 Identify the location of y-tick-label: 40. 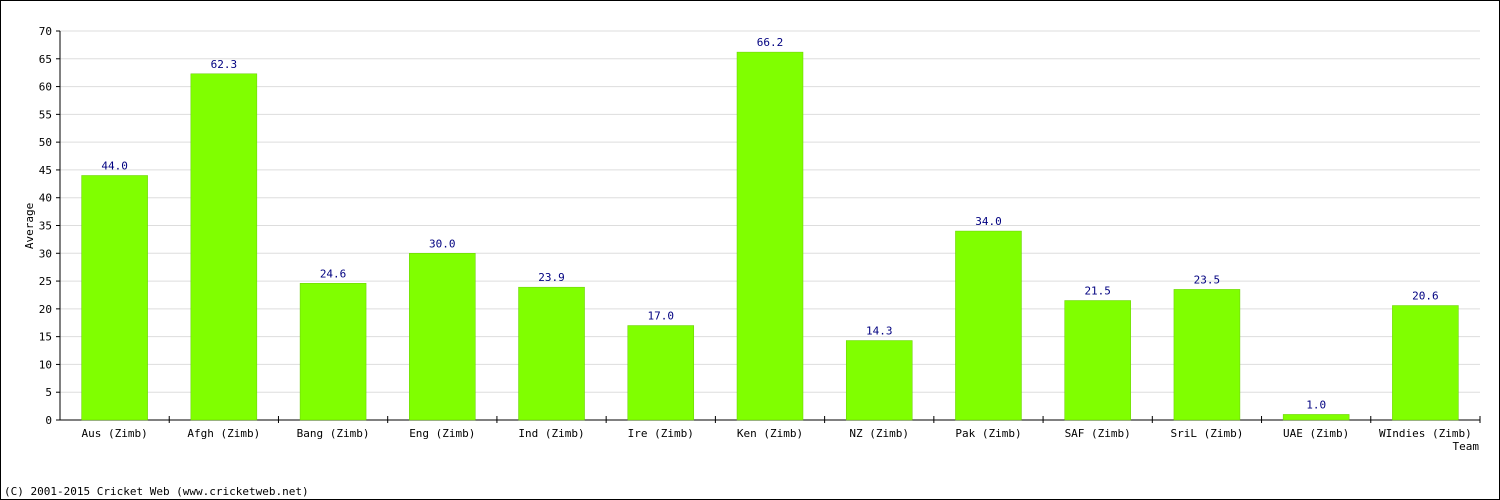
(45, 198).